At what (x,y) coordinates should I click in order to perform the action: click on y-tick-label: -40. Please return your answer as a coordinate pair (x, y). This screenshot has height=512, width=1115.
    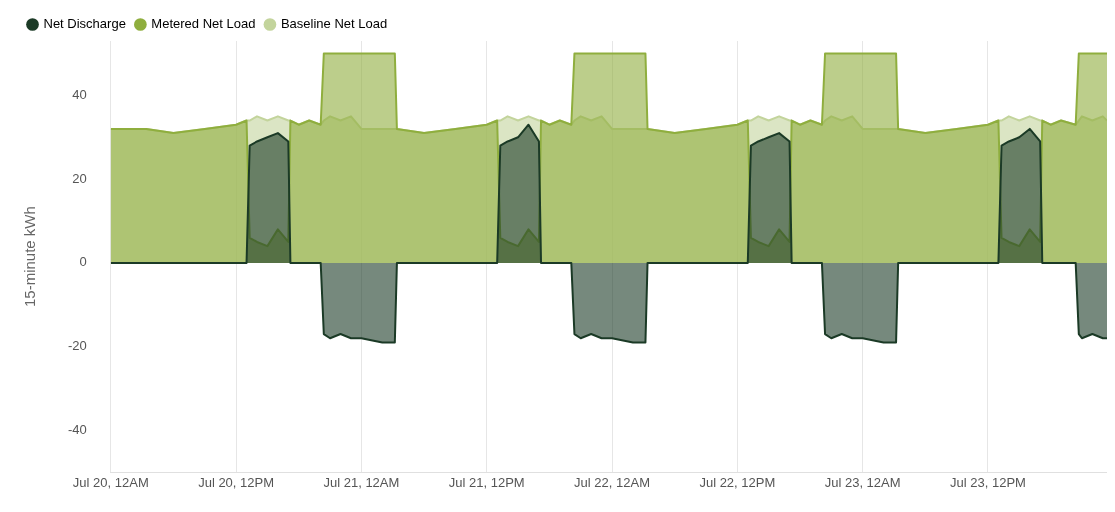
    Looking at the image, I should click on (77, 429).